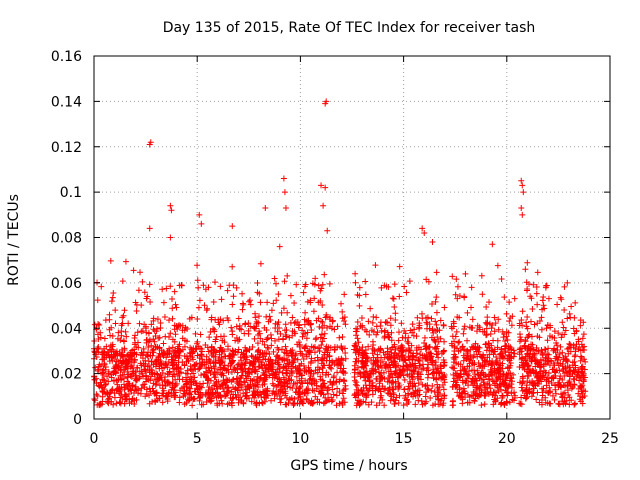 Image resolution: width=640 pixels, height=480 pixels. I want to click on x-tick-label: 0, so click(94, 439).